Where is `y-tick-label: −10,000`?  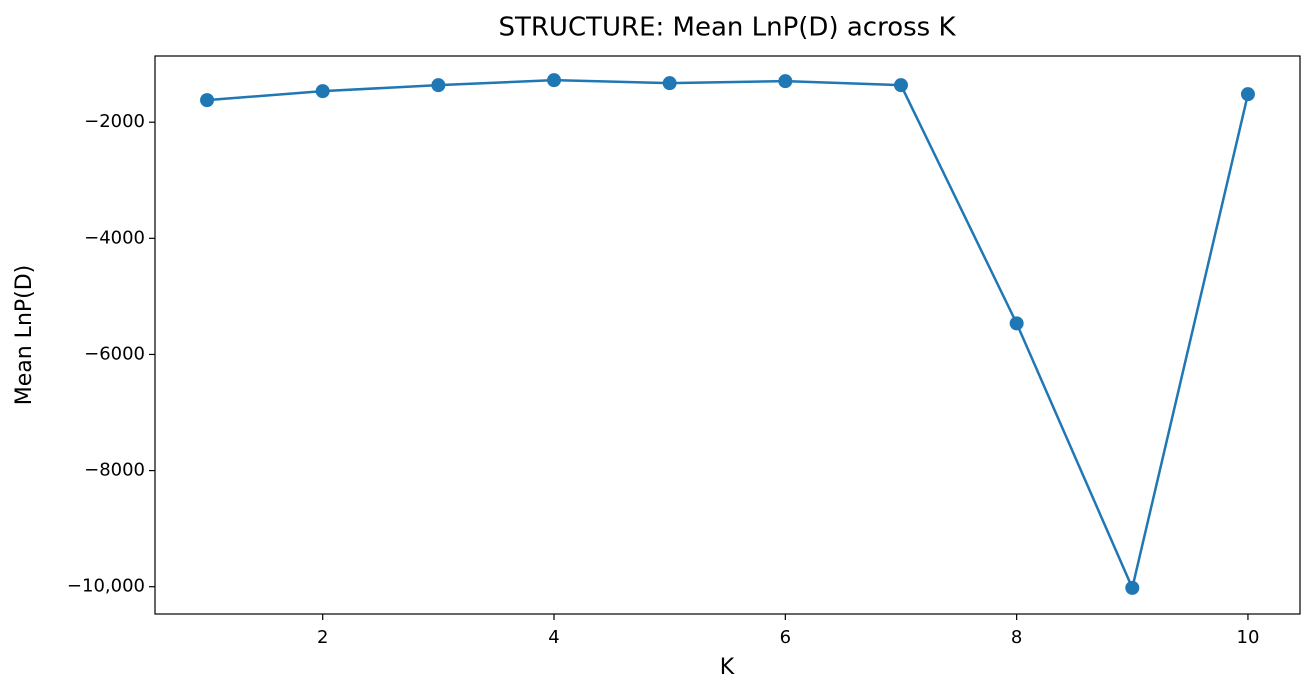
y-tick-label: −10,000 is located at coordinates (106, 586).